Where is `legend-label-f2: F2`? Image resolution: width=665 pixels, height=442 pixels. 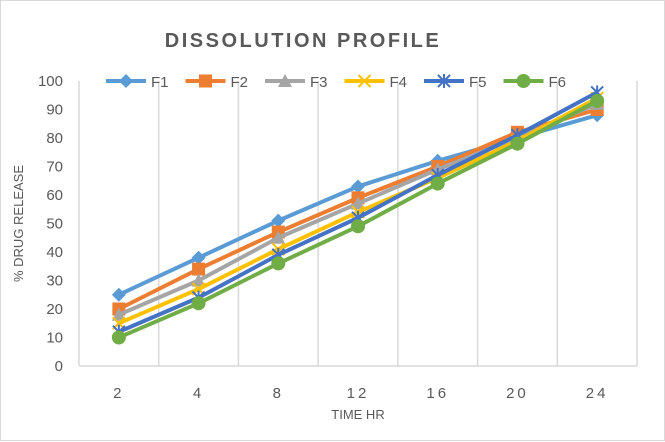
legend-label-f2: F2 is located at coordinates (240, 82).